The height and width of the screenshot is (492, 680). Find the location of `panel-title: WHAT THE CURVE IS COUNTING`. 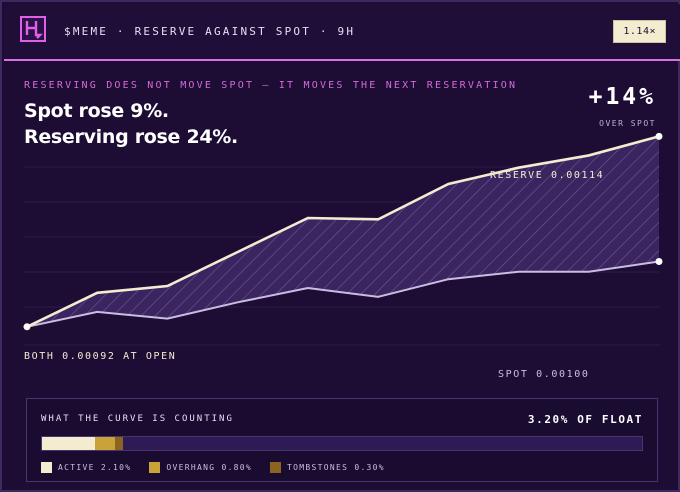

panel-title: WHAT THE CURVE IS COUNTING is located at coordinates (137, 419).